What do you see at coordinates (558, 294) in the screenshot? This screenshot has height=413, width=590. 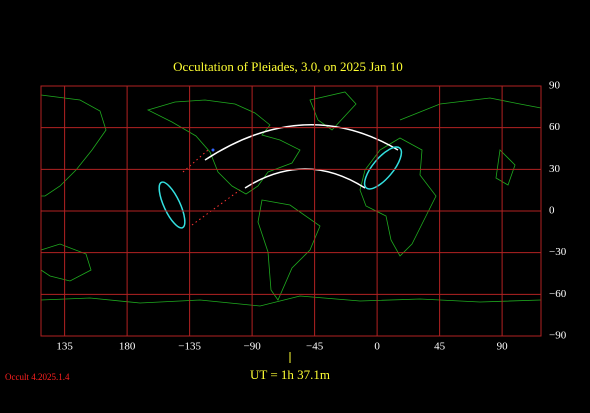 I see `y-tick-label: −60` at bounding box center [558, 294].